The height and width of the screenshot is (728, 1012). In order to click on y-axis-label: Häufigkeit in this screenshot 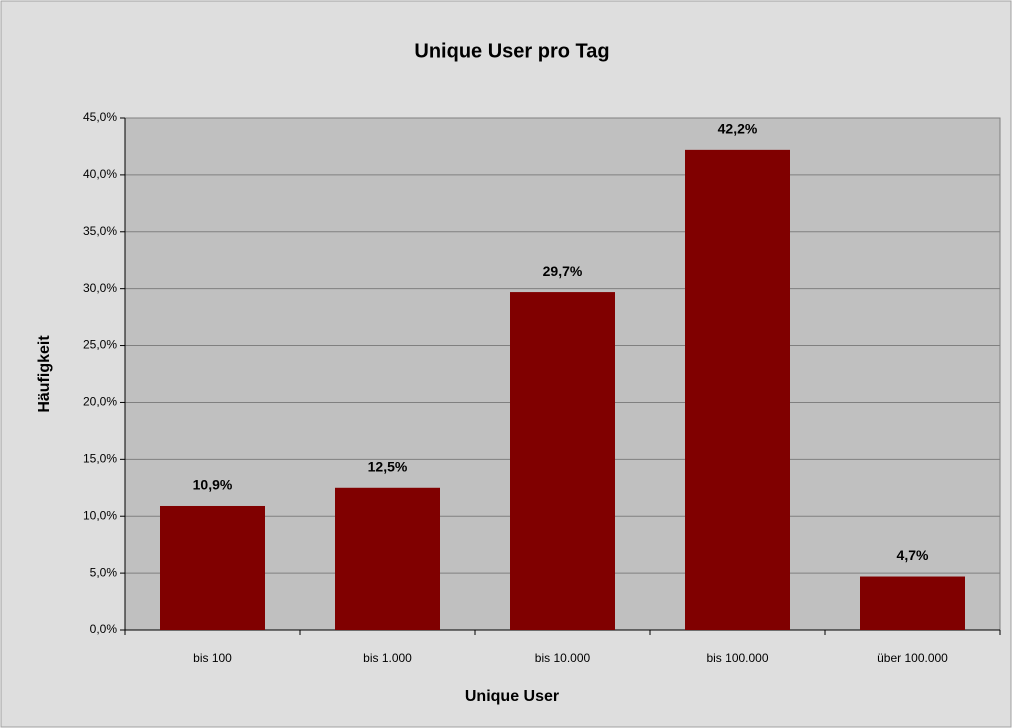, I will do `click(44, 374)`.